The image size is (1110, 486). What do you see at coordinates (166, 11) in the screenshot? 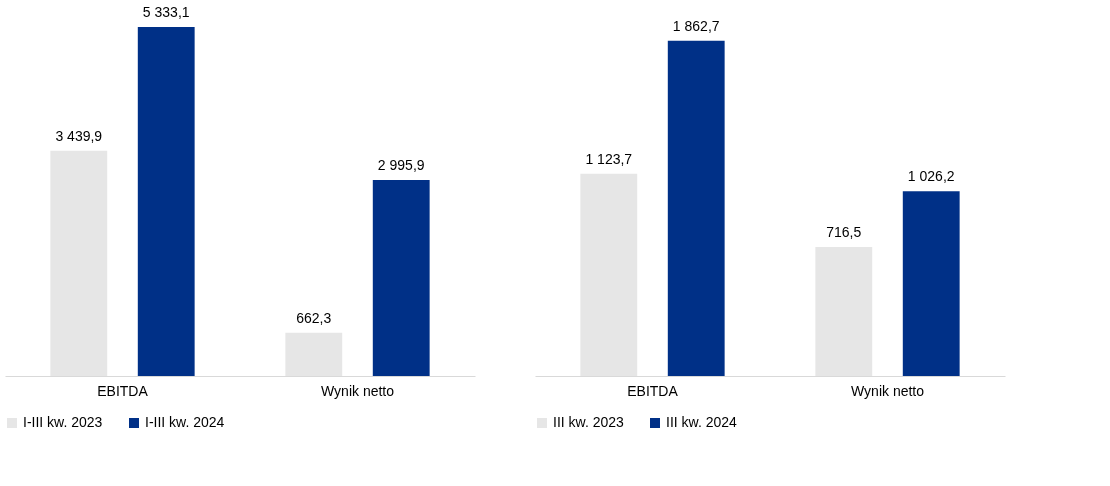
I see `data-label: 5 333,1` at bounding box center [166, 11].